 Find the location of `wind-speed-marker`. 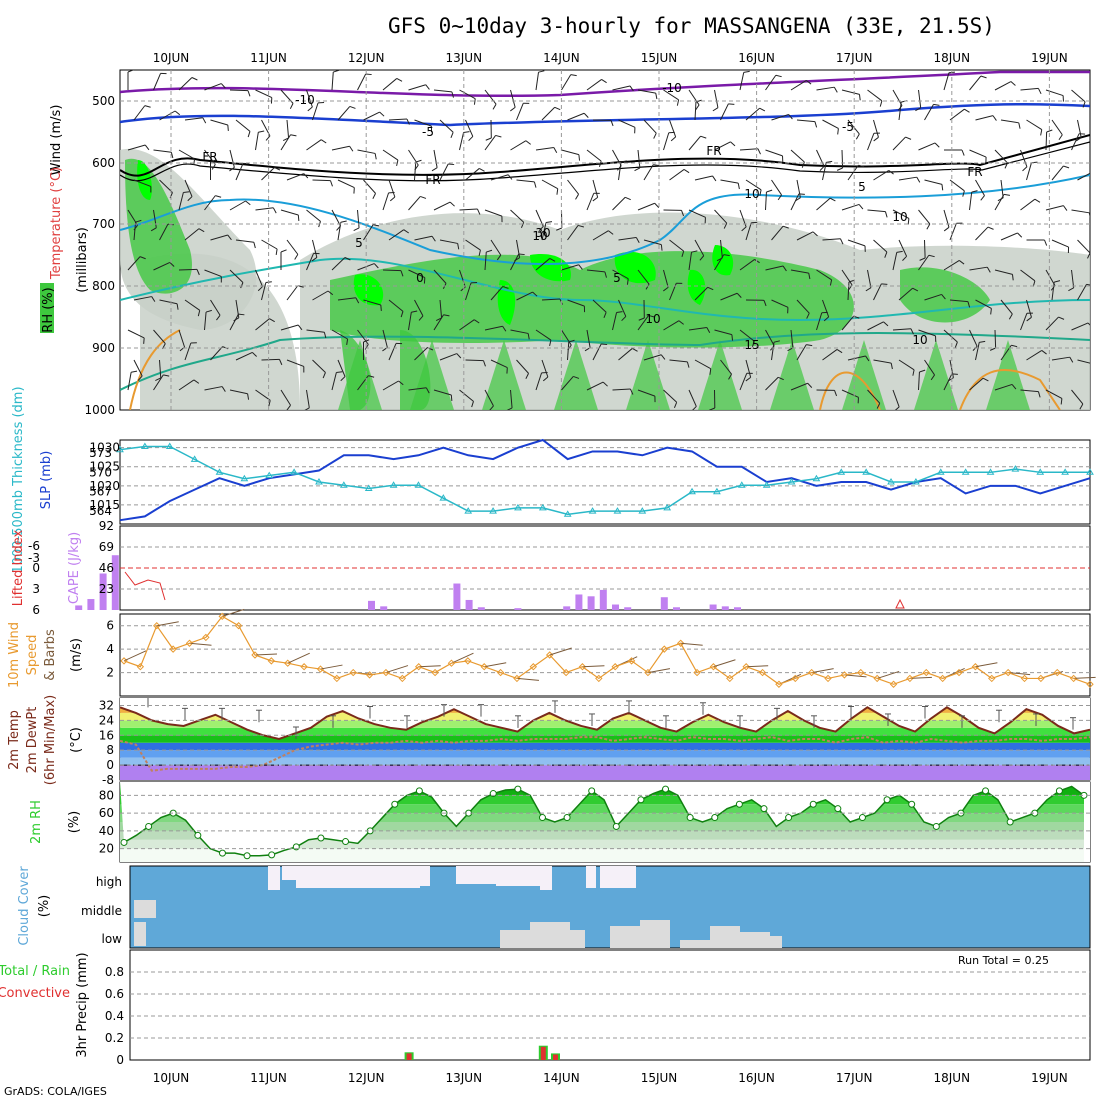

wind-speed-marker is located at coordinates (861, 672).